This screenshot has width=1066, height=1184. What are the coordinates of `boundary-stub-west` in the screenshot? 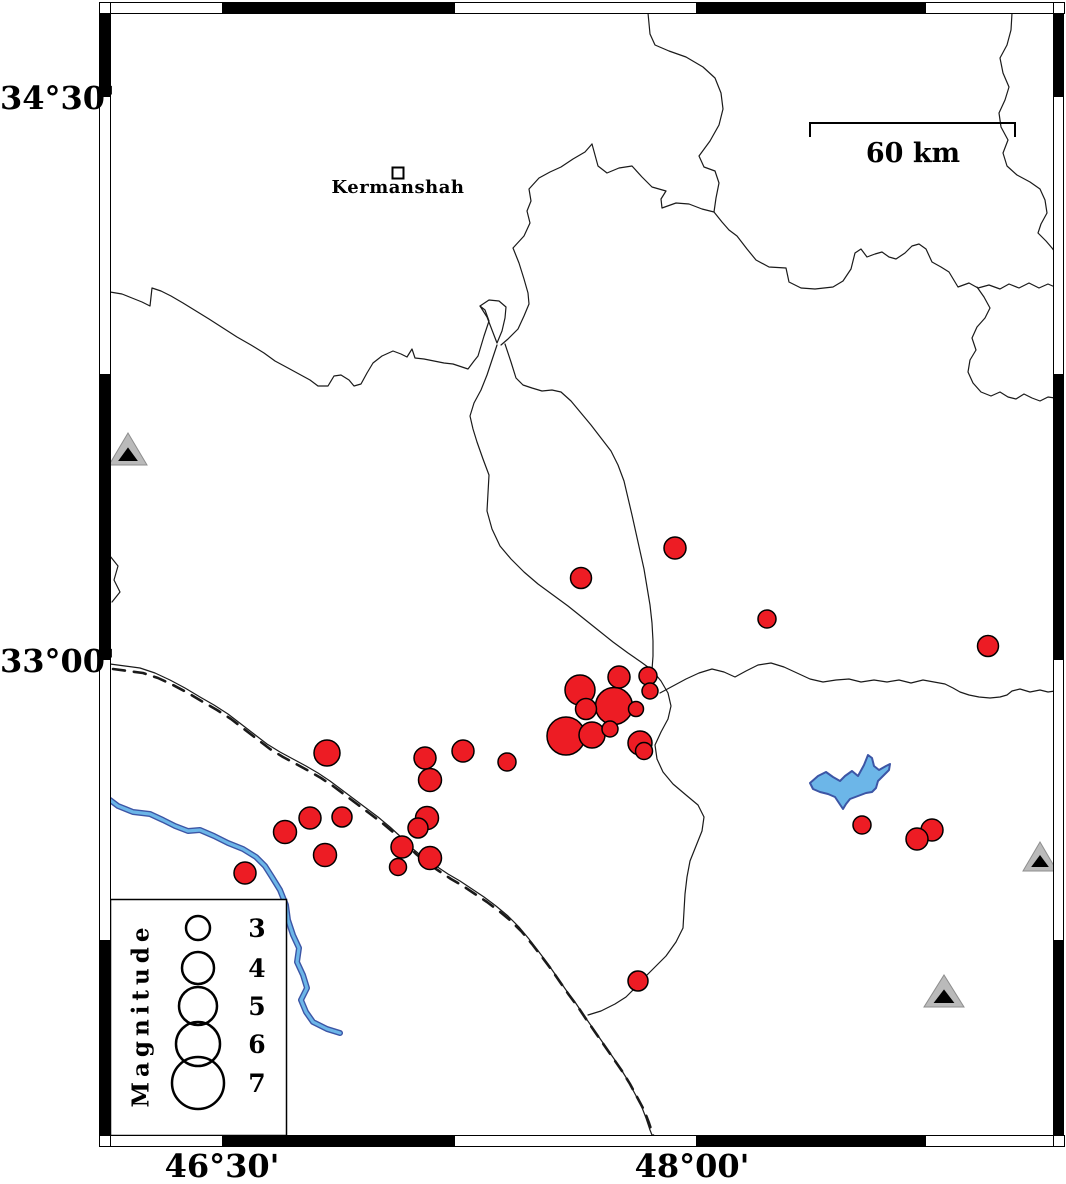 It's located at (115, 579).